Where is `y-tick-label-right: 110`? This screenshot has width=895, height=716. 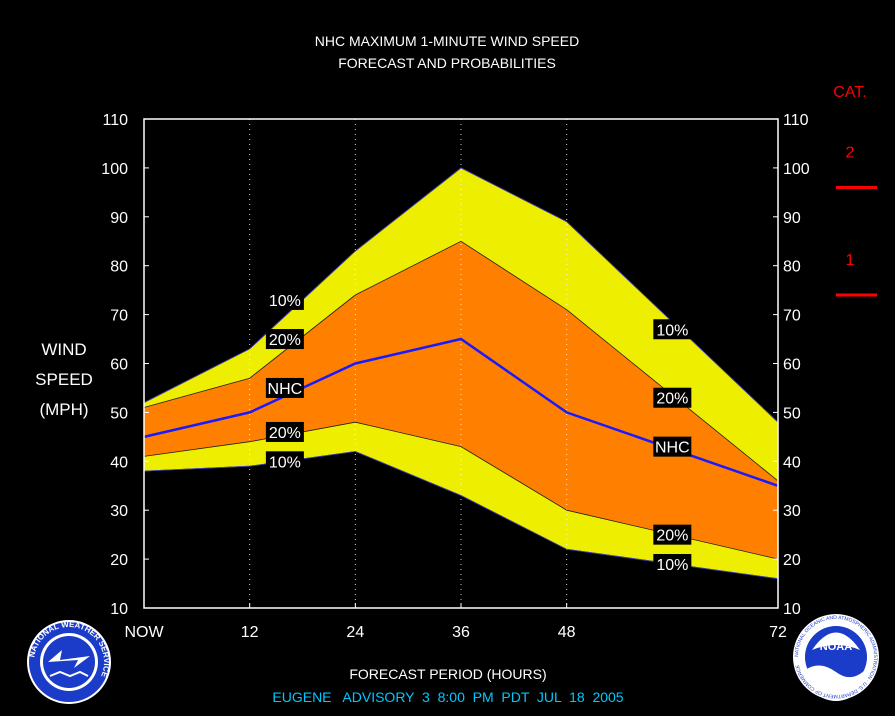
y-tick-label-right: 110 is located at coordinates (796, 120).